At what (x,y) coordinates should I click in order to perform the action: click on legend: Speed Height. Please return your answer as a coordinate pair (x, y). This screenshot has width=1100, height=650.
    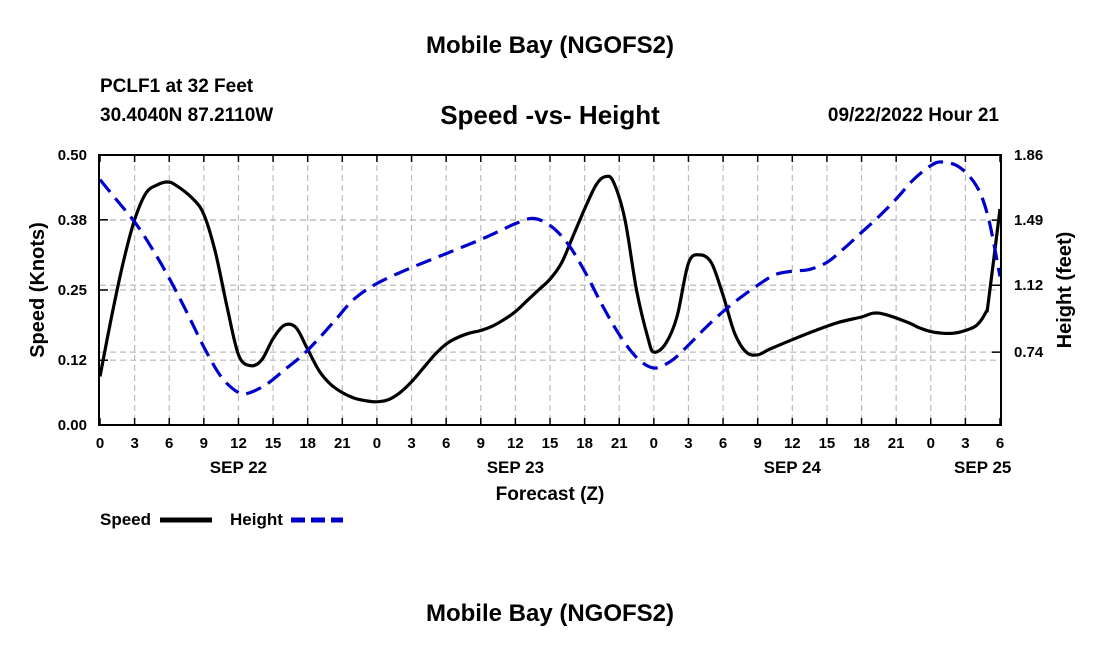
    Looking at the image, I should click on (221, 519).